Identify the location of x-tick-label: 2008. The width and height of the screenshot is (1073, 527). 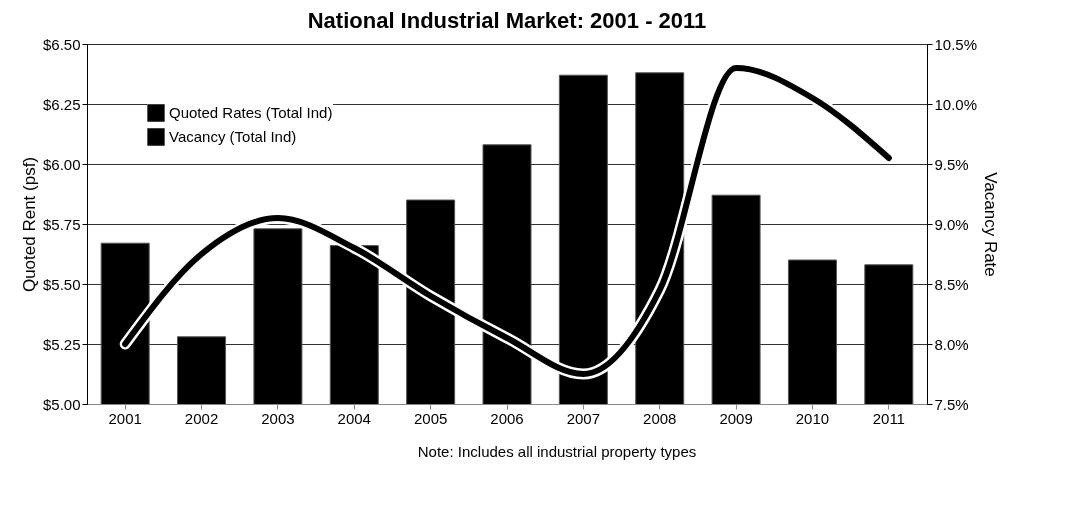
(660, 418).